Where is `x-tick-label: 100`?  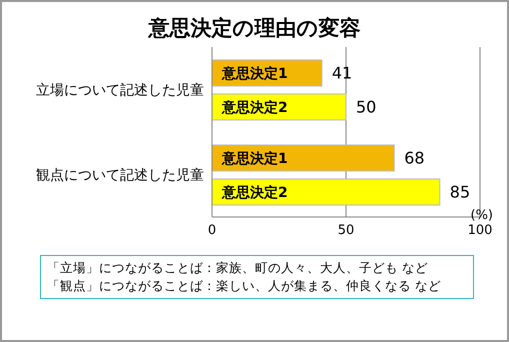
x-tick-label: 100 is located at coordinates (480, 230).